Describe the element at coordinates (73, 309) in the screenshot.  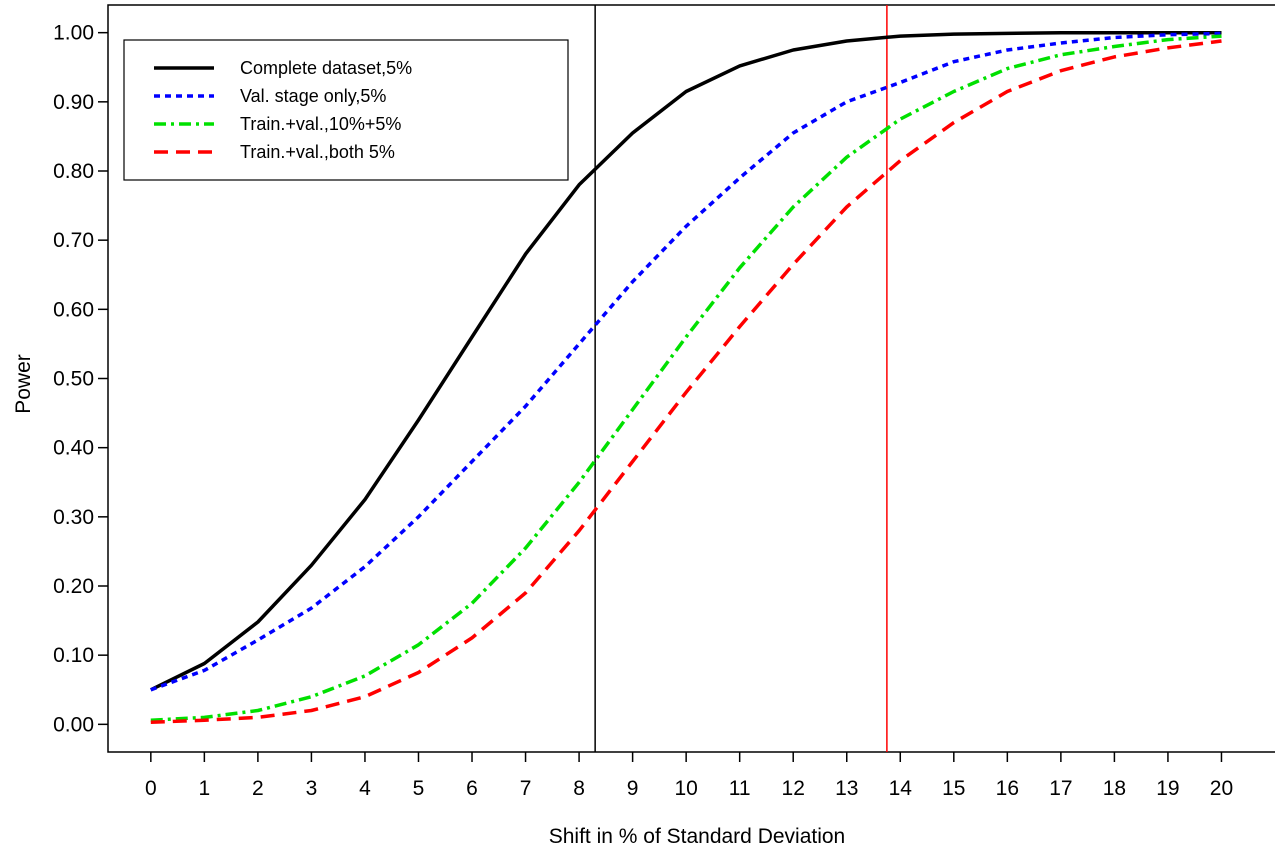
I see `y-tick-label: 0.60` at that location.